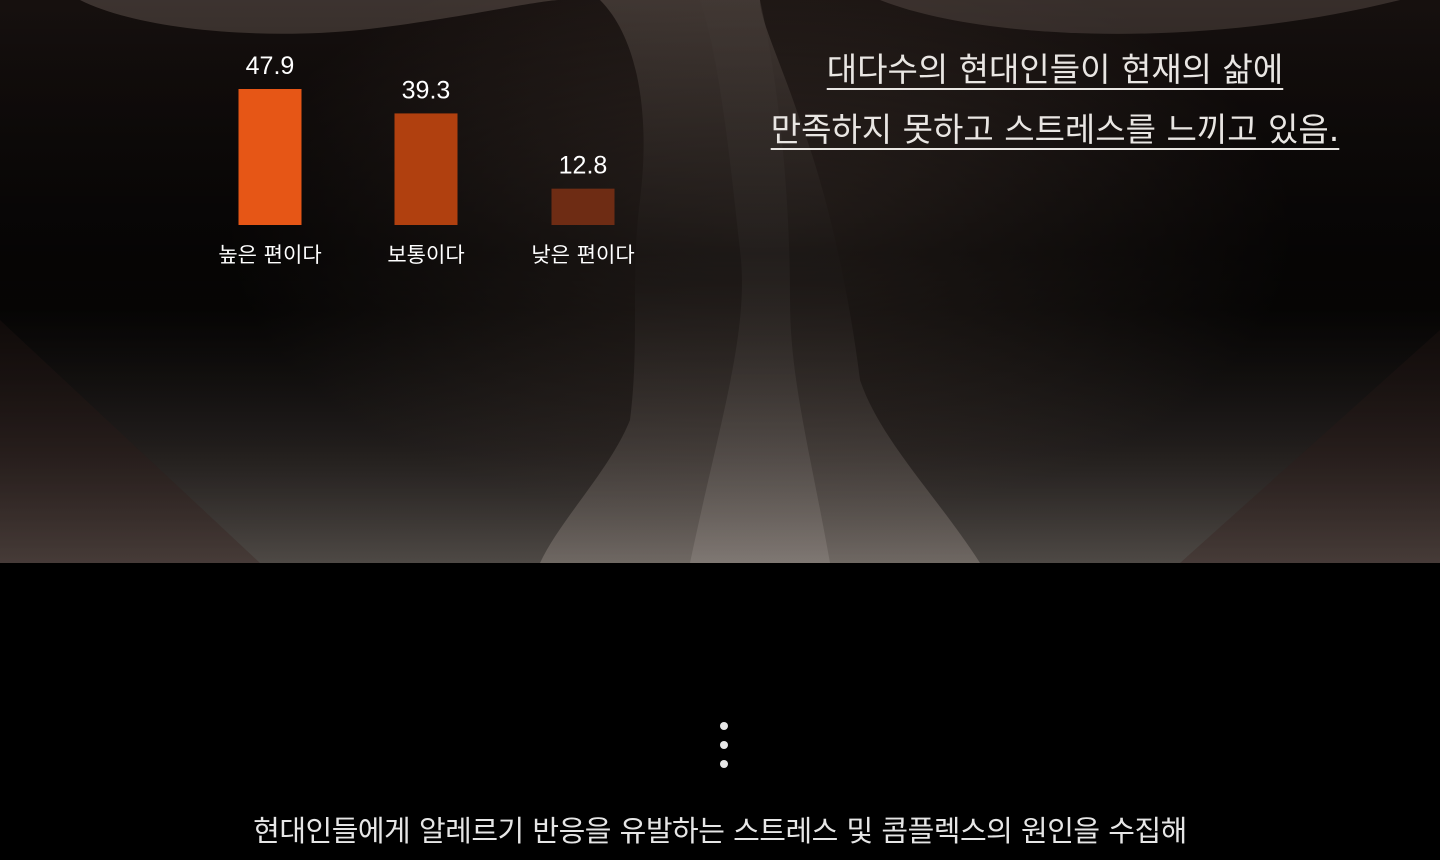 This screenshot has height=860, width=1440. I want to click on bar-category-label: 높은 편이다, so click(269, 255).